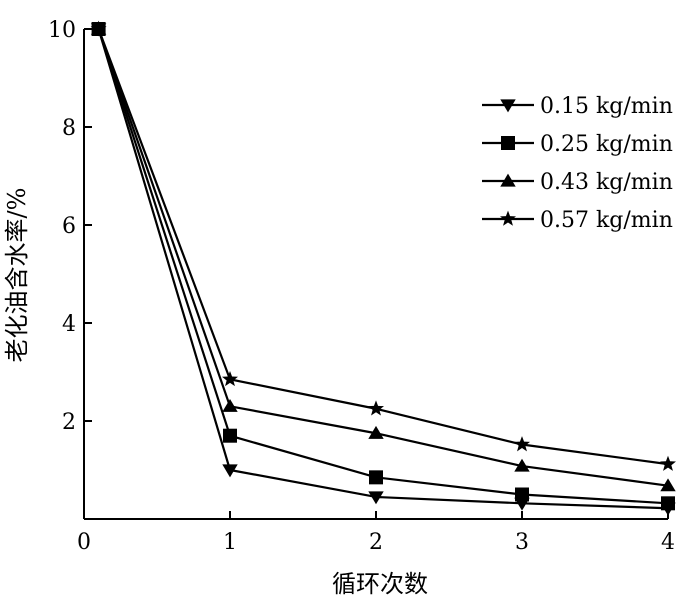 The image size is (700, 605). What do you see at coordinates (606, 182) in the screenshot?
I see `legend-label: 0.43 kg/min` at bounding box center [606, 182].